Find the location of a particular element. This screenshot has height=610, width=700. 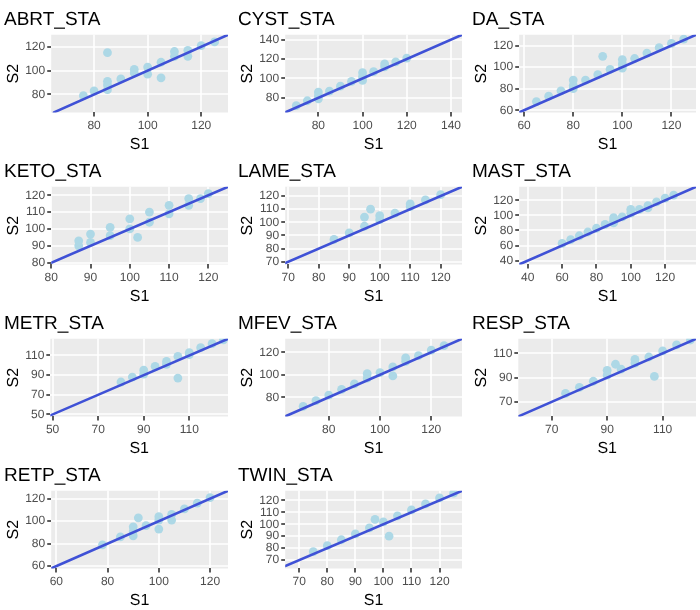

chart-title: KETO_STA is located at coordinates (53, 171).